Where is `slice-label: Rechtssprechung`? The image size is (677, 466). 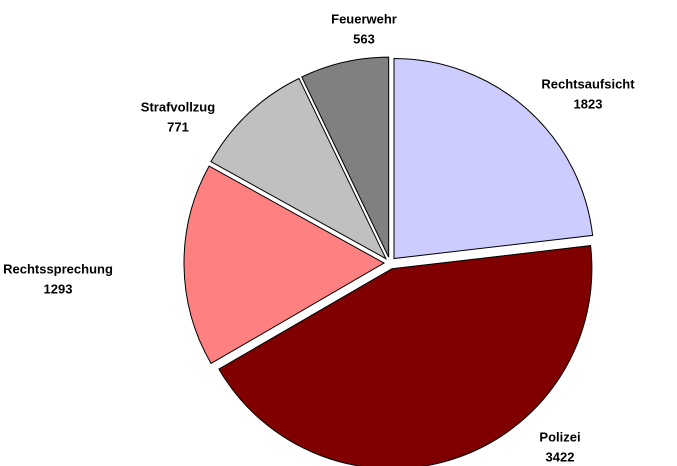
slice-label: Rechtssprechung is located at coordinates (58, 268).